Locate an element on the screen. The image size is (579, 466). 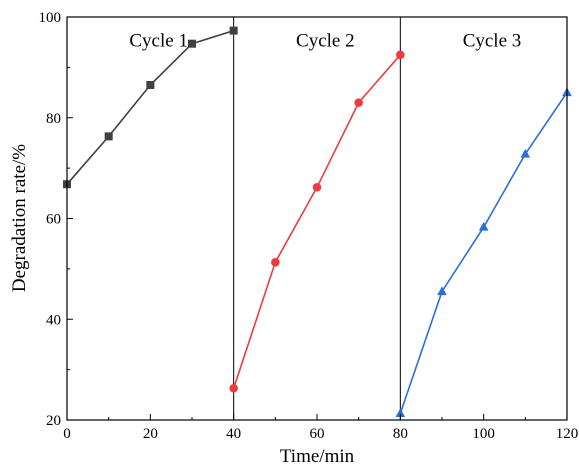
y-tick-label: 60 is located at coordinates (53, 220).